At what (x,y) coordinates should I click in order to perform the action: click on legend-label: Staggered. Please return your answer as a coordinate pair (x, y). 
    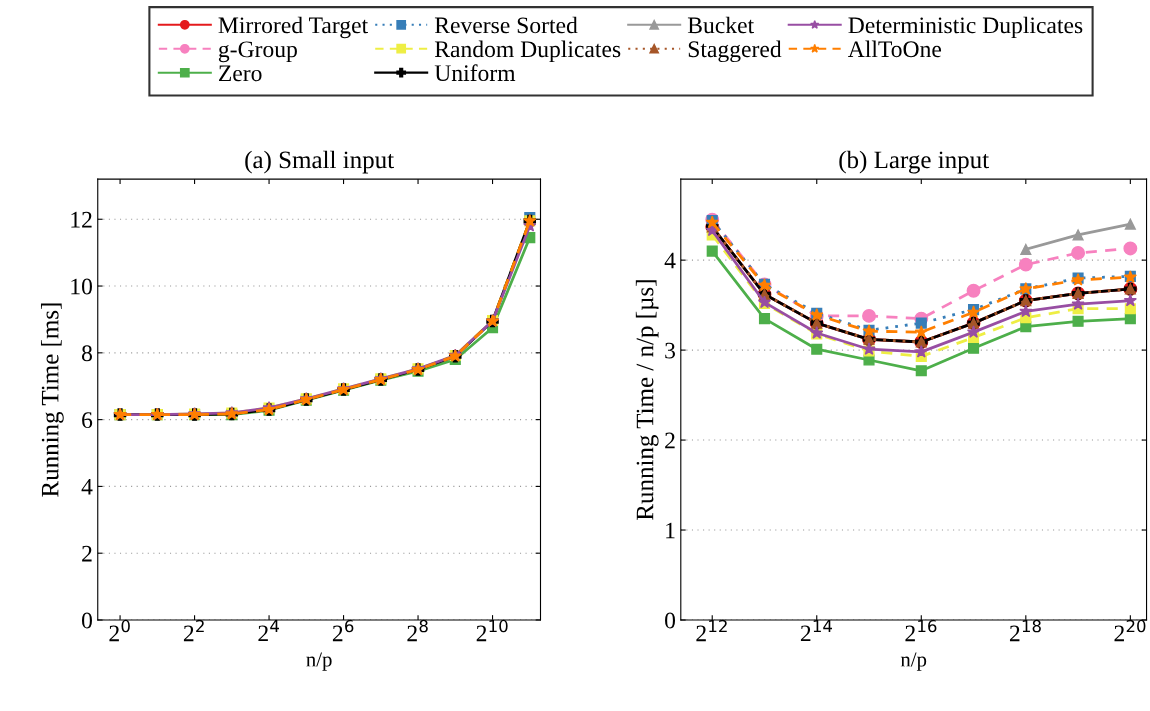
    Looking at the image, I should click on (735, 51).